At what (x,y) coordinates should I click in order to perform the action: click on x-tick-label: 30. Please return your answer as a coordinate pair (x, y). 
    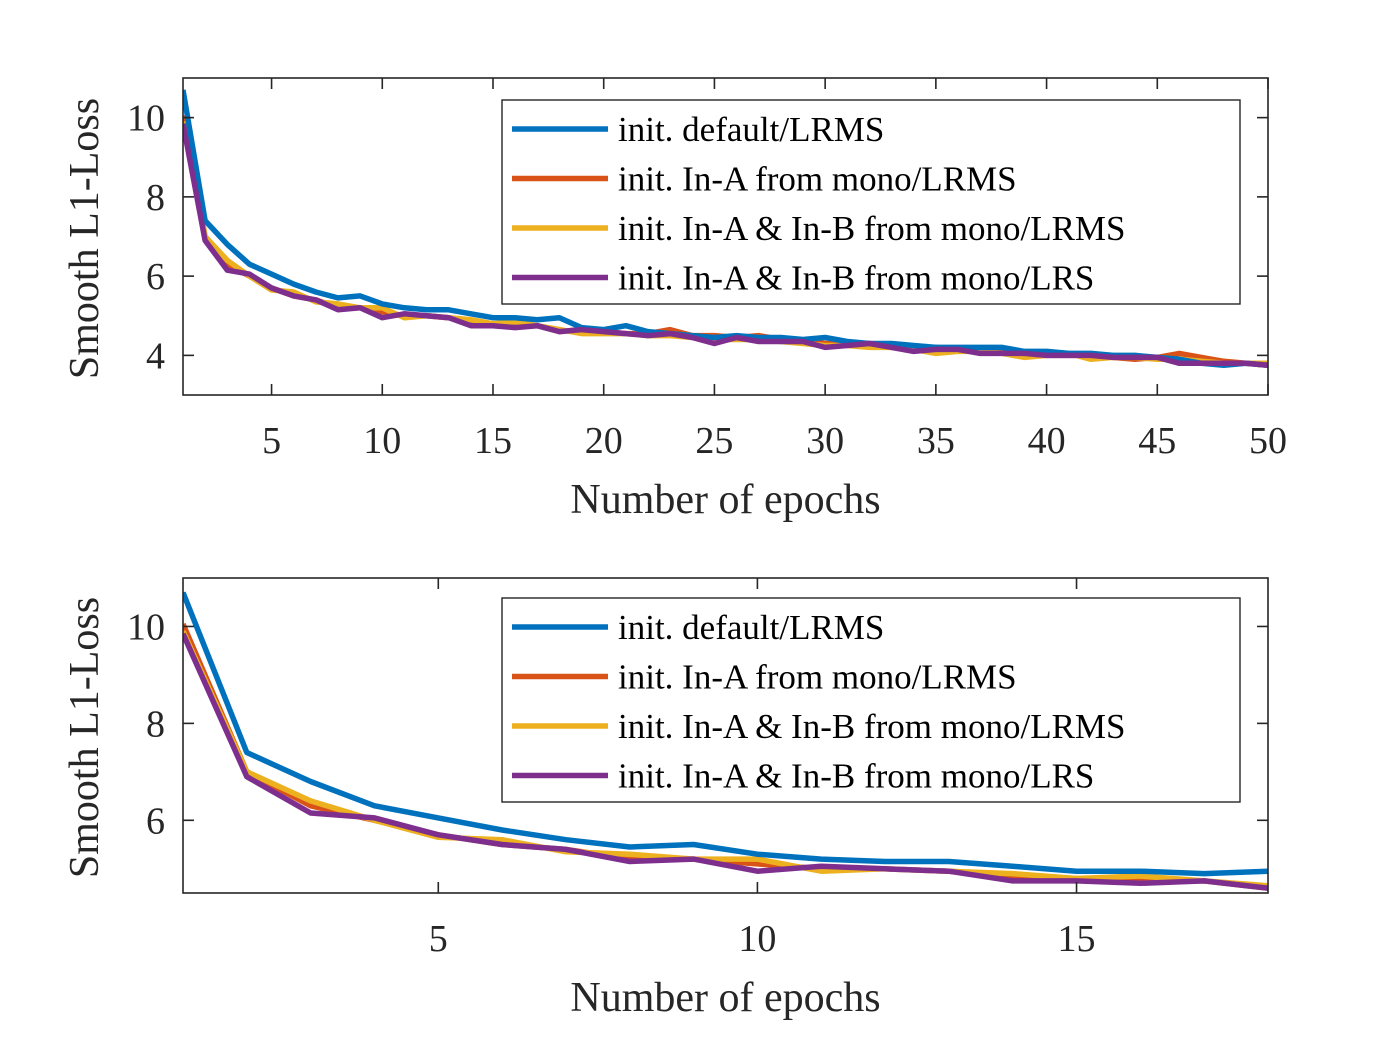
    Looking at the image, I should click on (825, 441).